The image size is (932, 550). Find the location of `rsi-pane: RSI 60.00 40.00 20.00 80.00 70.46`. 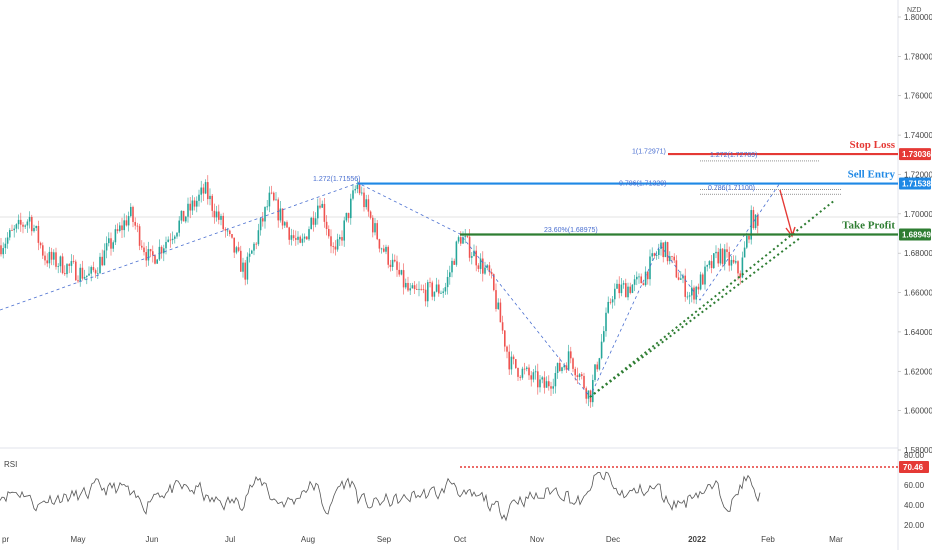

rsi-pane: RSI 60.00 40.00 20.00 80.00 70.46 is located at coordinates (464, 490).